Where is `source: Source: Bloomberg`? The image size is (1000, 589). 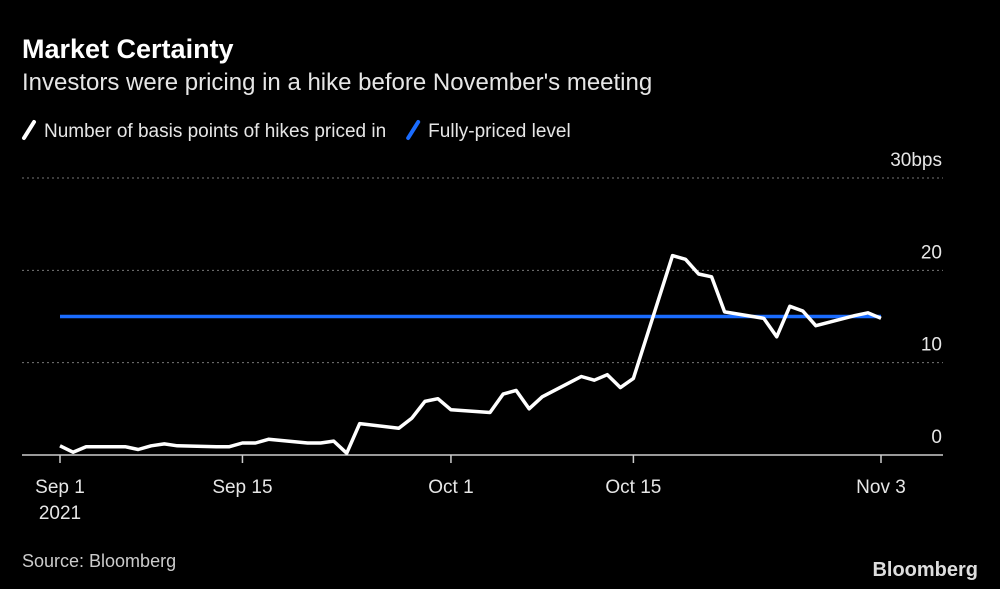
source: Source: Bloomberg is located at coordinates (99, 561).